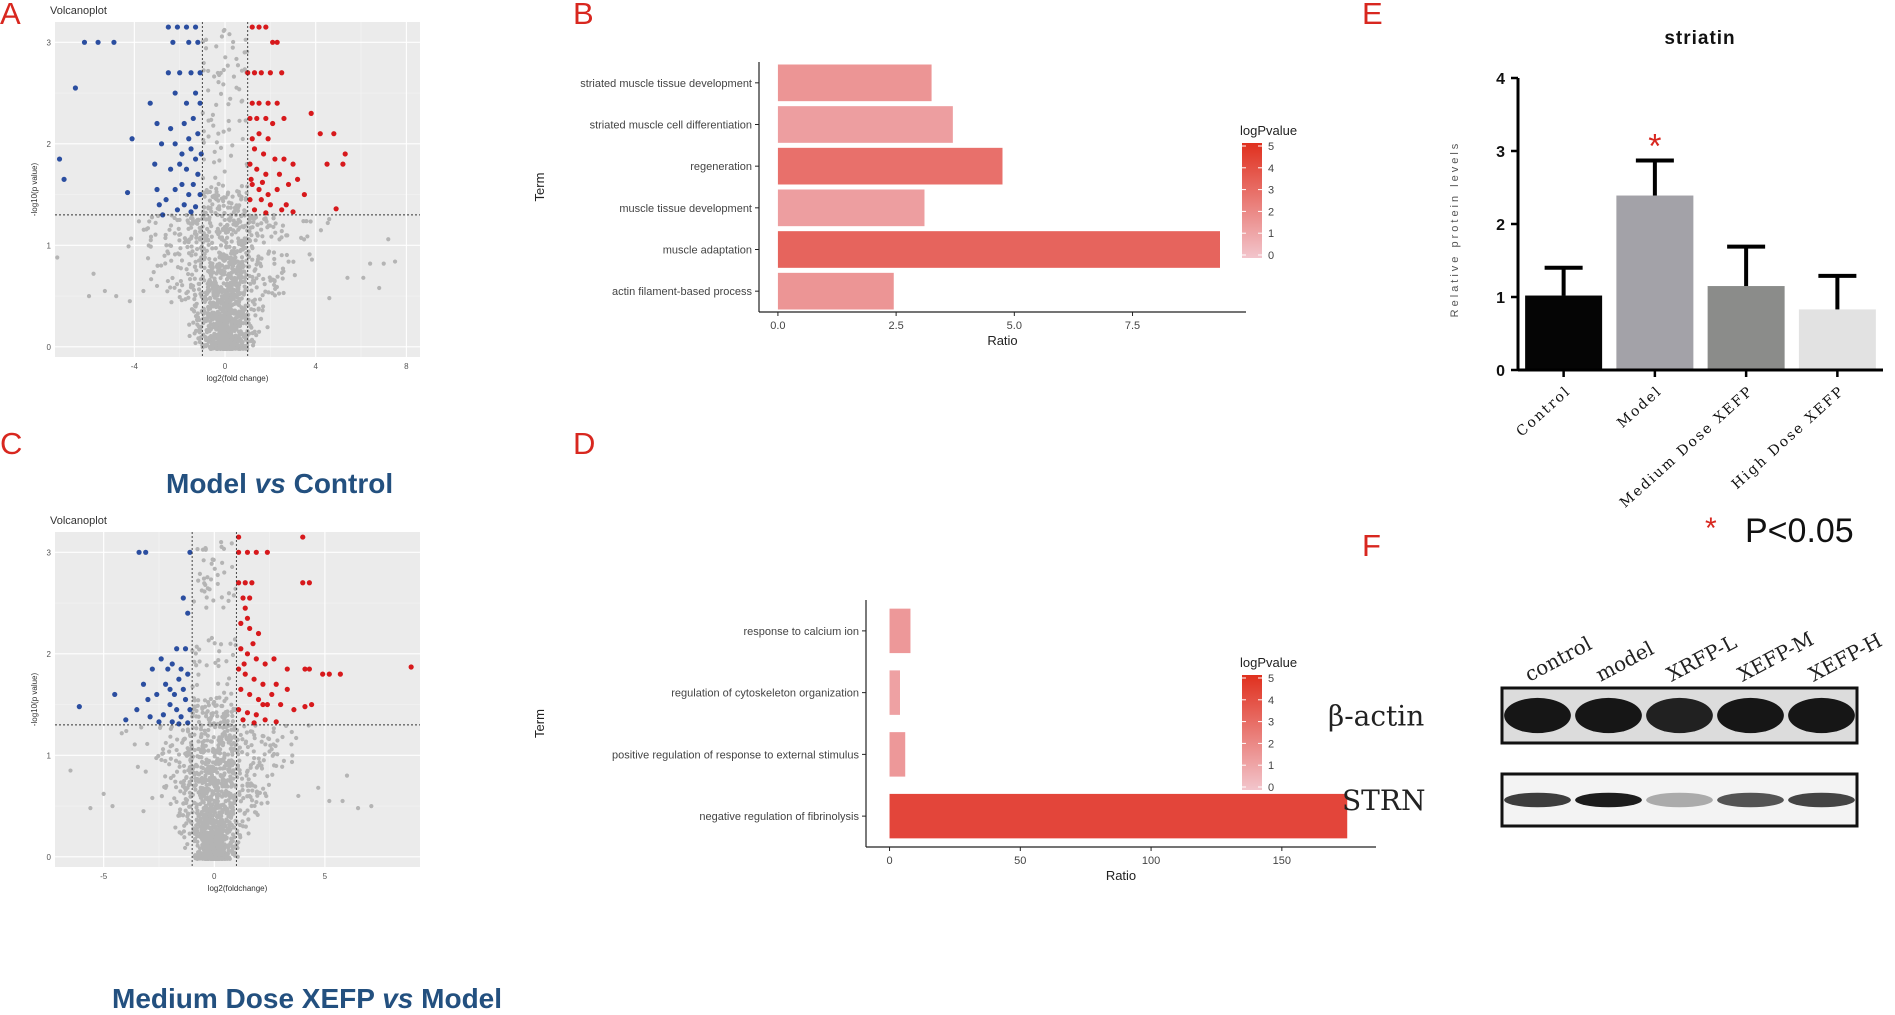 This screenshot has width=1895, height=1015. What do you see at coordinates (49, 857) in the screenshot?
I see `y-tick-label: 0` at bounding box center [49, 857].